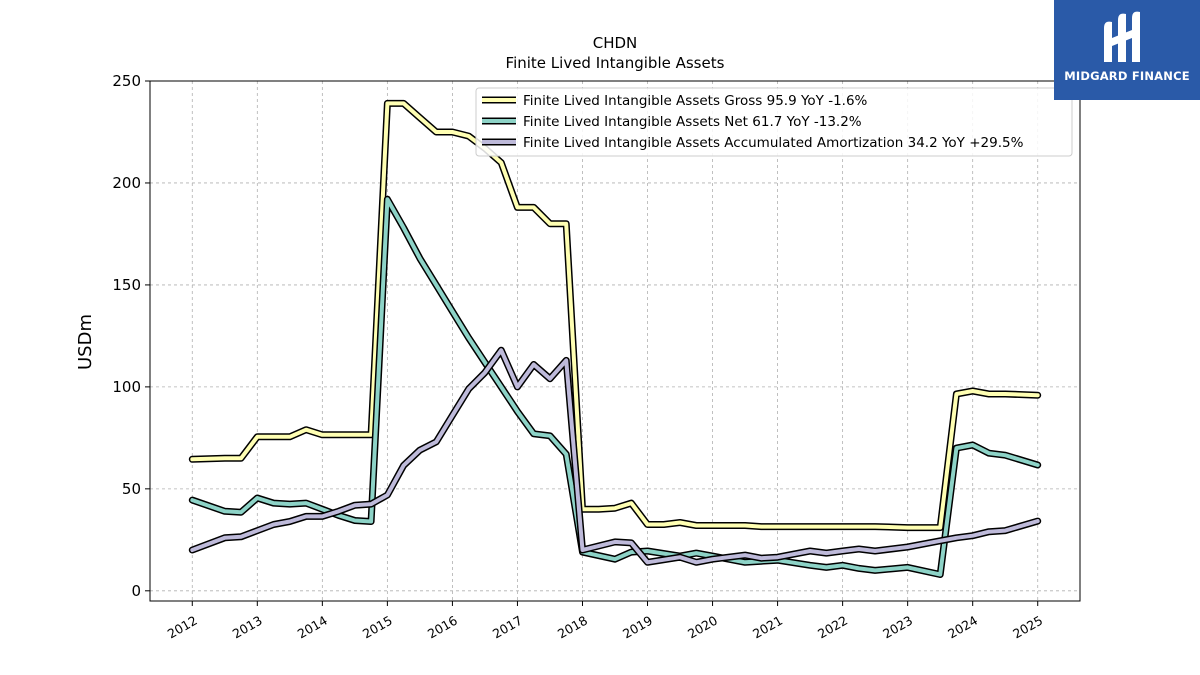  I want to click on x-tick-label: 2018, so click(572, 627).